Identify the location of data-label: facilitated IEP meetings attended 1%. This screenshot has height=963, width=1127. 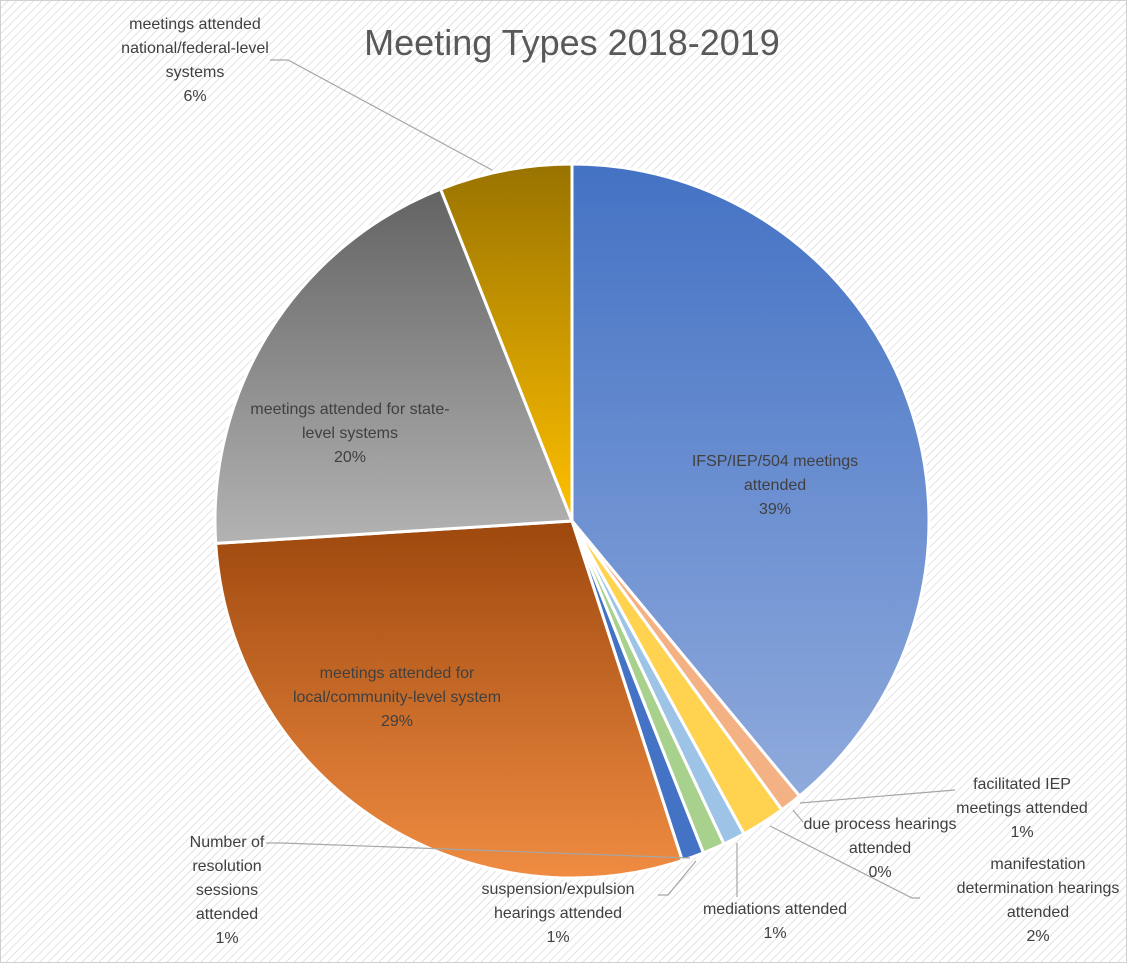
(1022, 809).